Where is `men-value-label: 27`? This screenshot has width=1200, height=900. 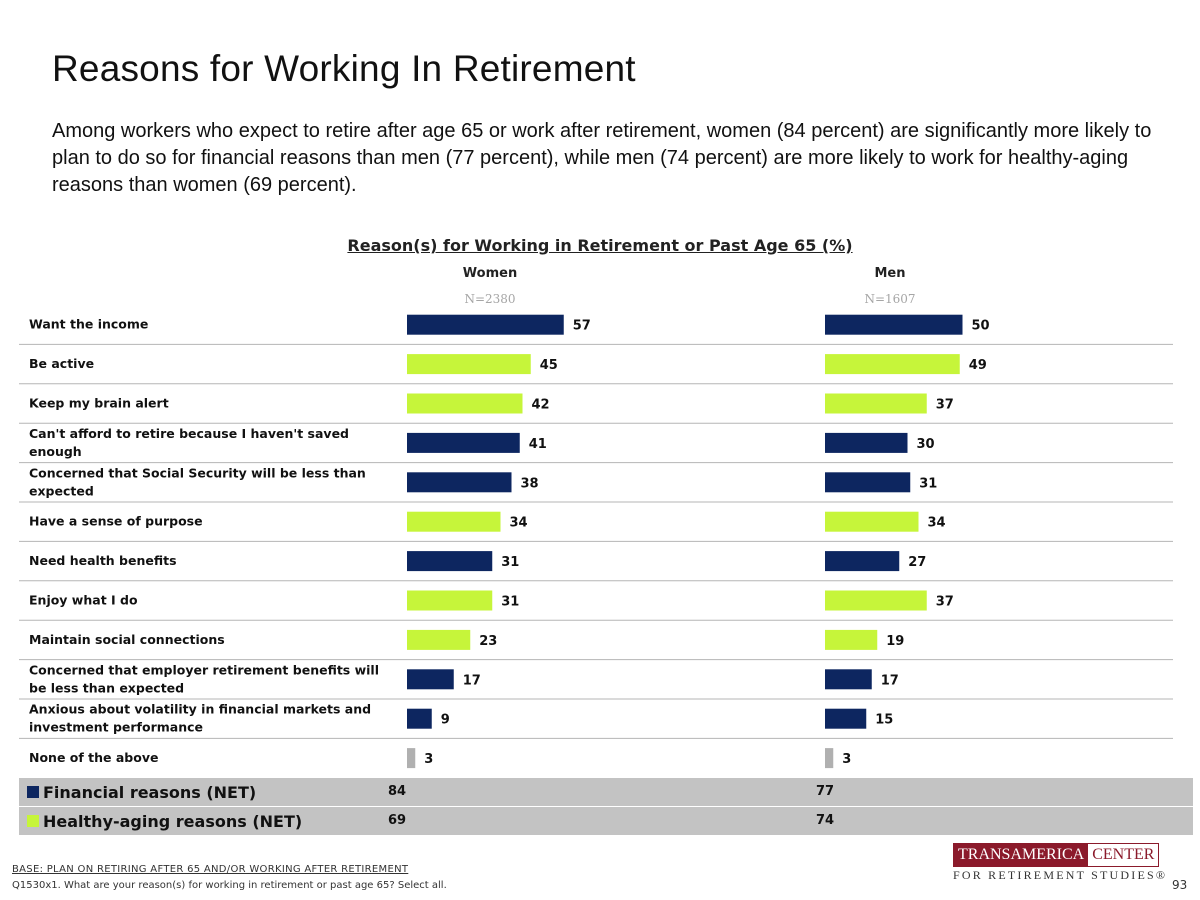
men-value-label: 27 is located at coordinates (917, 562).